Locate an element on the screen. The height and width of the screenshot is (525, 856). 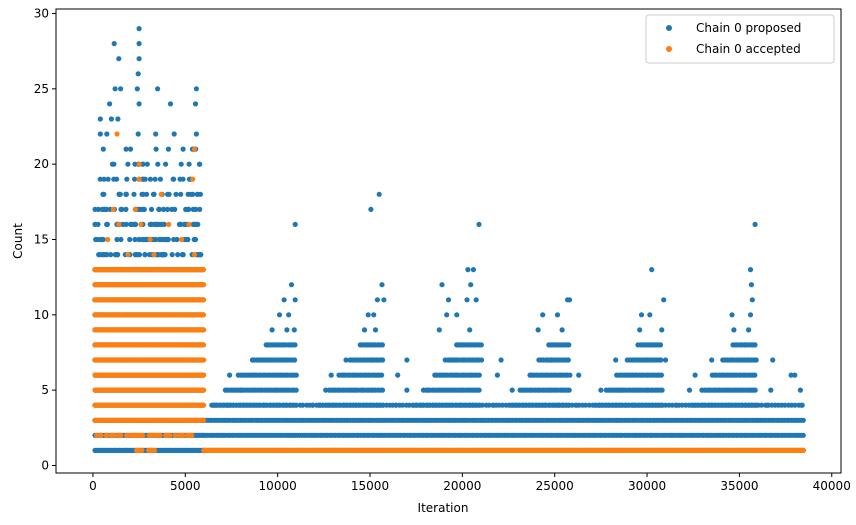
x-tick-label: 5000 is located at coordinates (185, 486).